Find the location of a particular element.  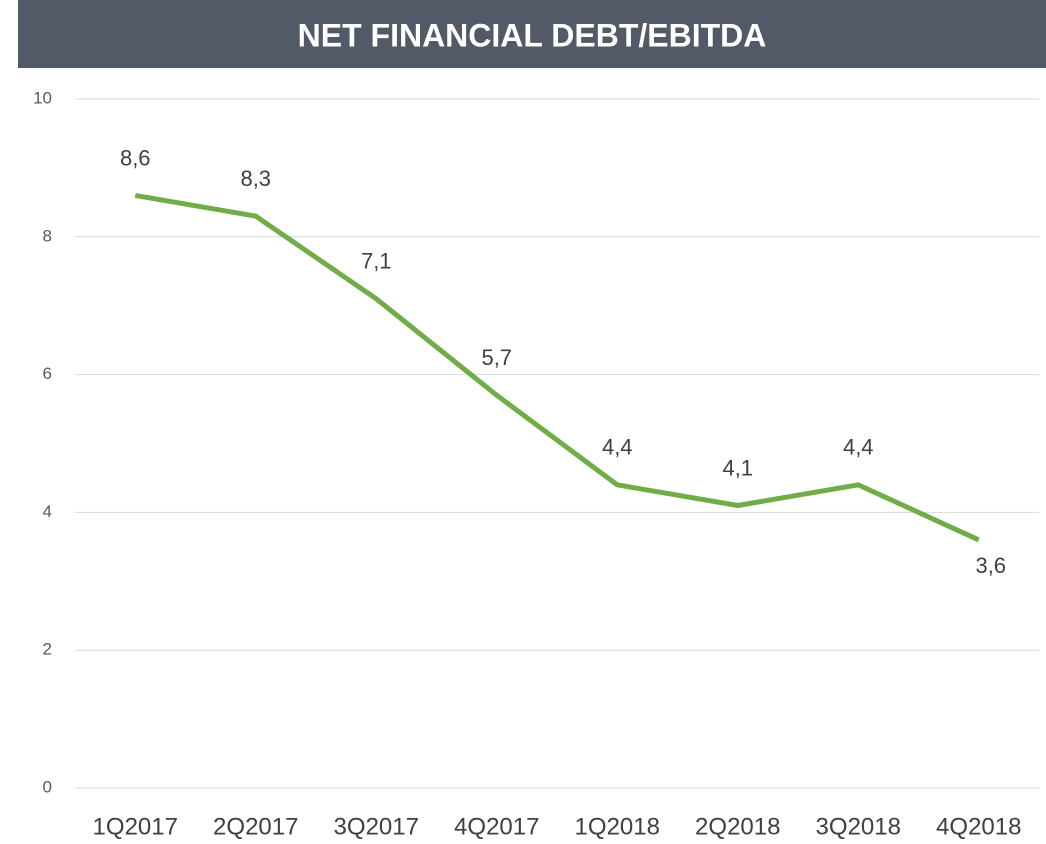

data-label: 8,3 is located at coordinates (255, 178).